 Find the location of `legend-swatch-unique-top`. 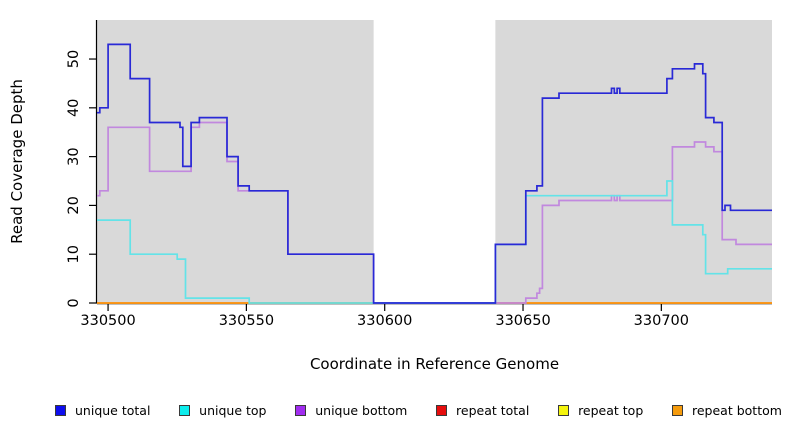

legend-swatch-unique-top is located at coordinates (185, 410).